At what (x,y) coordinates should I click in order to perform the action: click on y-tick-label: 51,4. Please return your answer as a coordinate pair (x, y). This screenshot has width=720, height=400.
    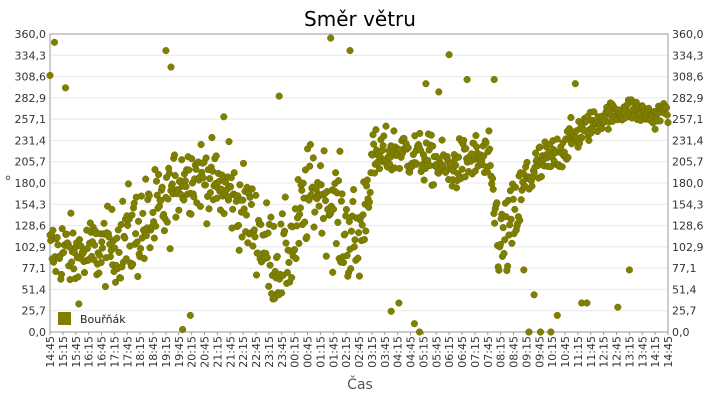
    Looking at the image, I should click on (34, 289).